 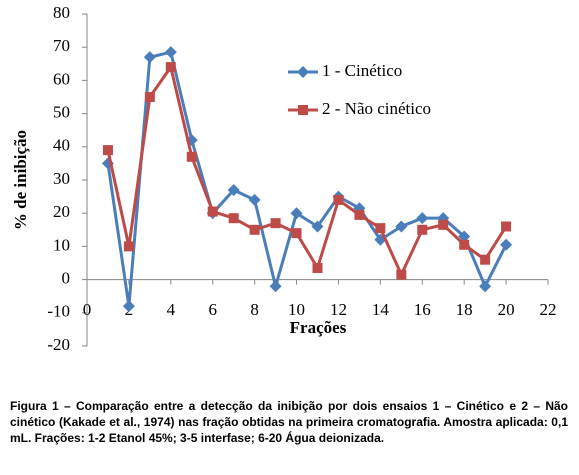 I want to click on x-tick-label: 12, so click(x=338, y=309).